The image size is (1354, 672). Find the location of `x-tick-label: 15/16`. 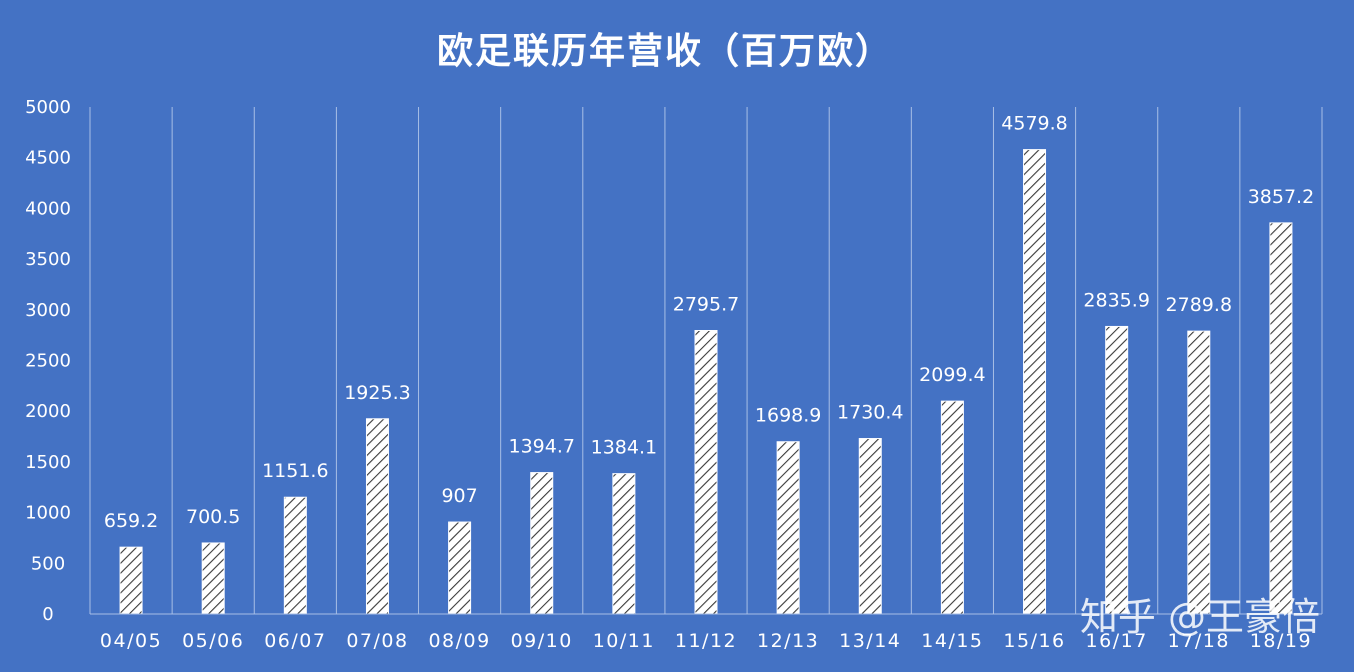

x-tick-label: 15/16 is located at coordinates (1034, 641).